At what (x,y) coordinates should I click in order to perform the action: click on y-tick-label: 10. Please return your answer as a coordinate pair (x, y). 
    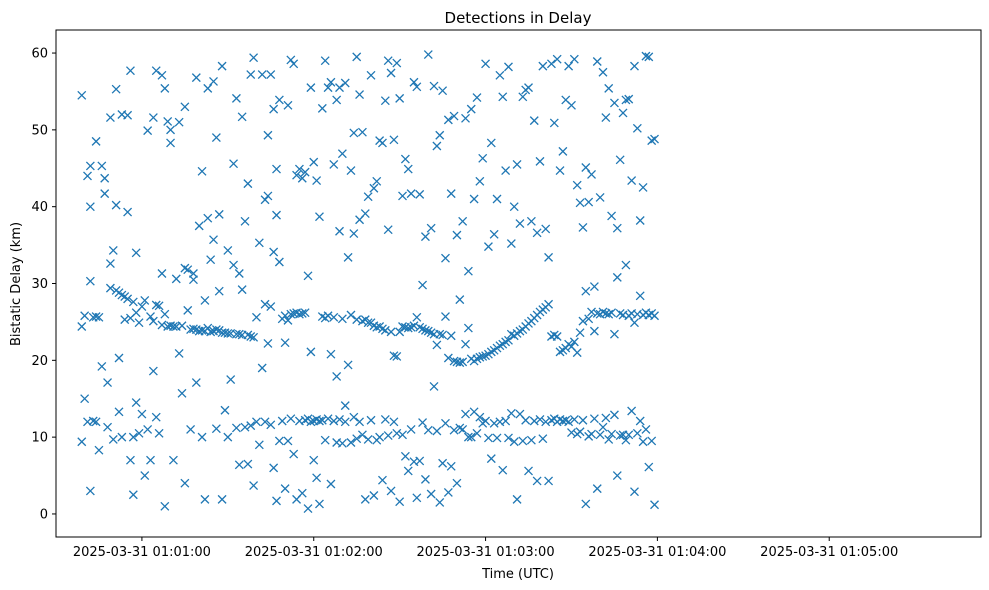
    Looking at the image, I should click on (39, 438).